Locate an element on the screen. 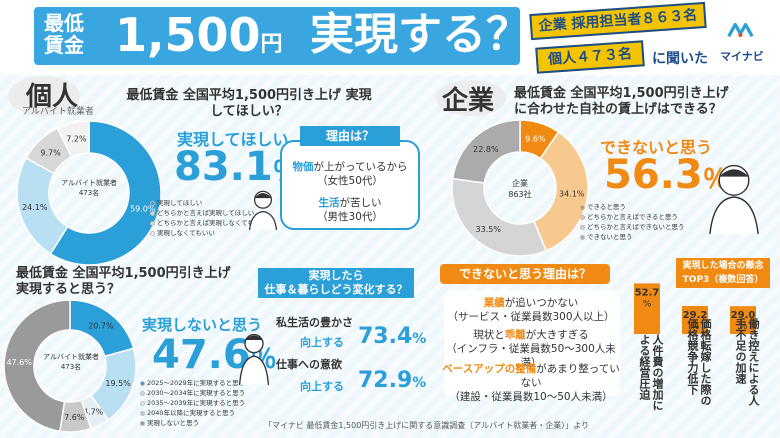 This screenshot has height=438, width=780. not-realize-headline: 実現しないと思う is located at coordinates (202, 325).